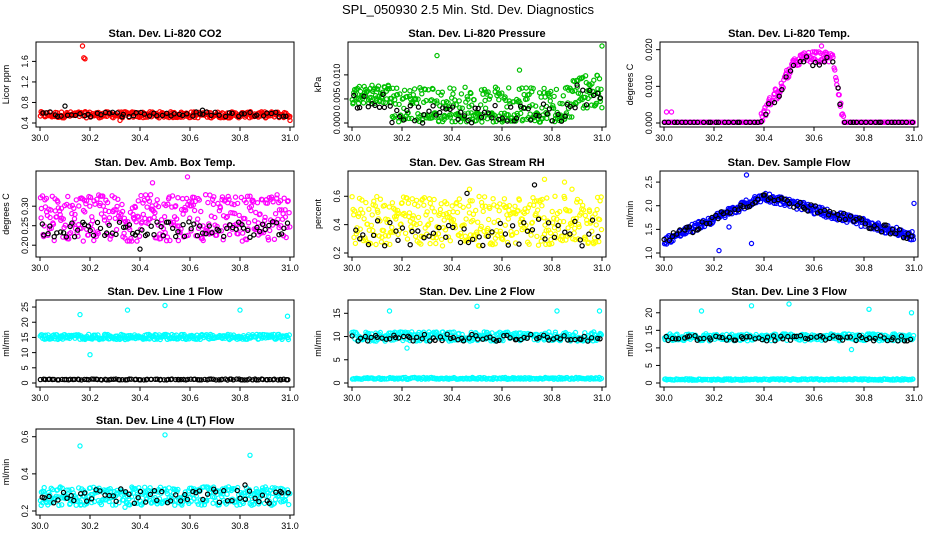 The width and height of the screenshot is (936, 540). Describe the element at coordinates (352, 268) in the screenshot. I see `x-tick-label: 30.0` at that location.